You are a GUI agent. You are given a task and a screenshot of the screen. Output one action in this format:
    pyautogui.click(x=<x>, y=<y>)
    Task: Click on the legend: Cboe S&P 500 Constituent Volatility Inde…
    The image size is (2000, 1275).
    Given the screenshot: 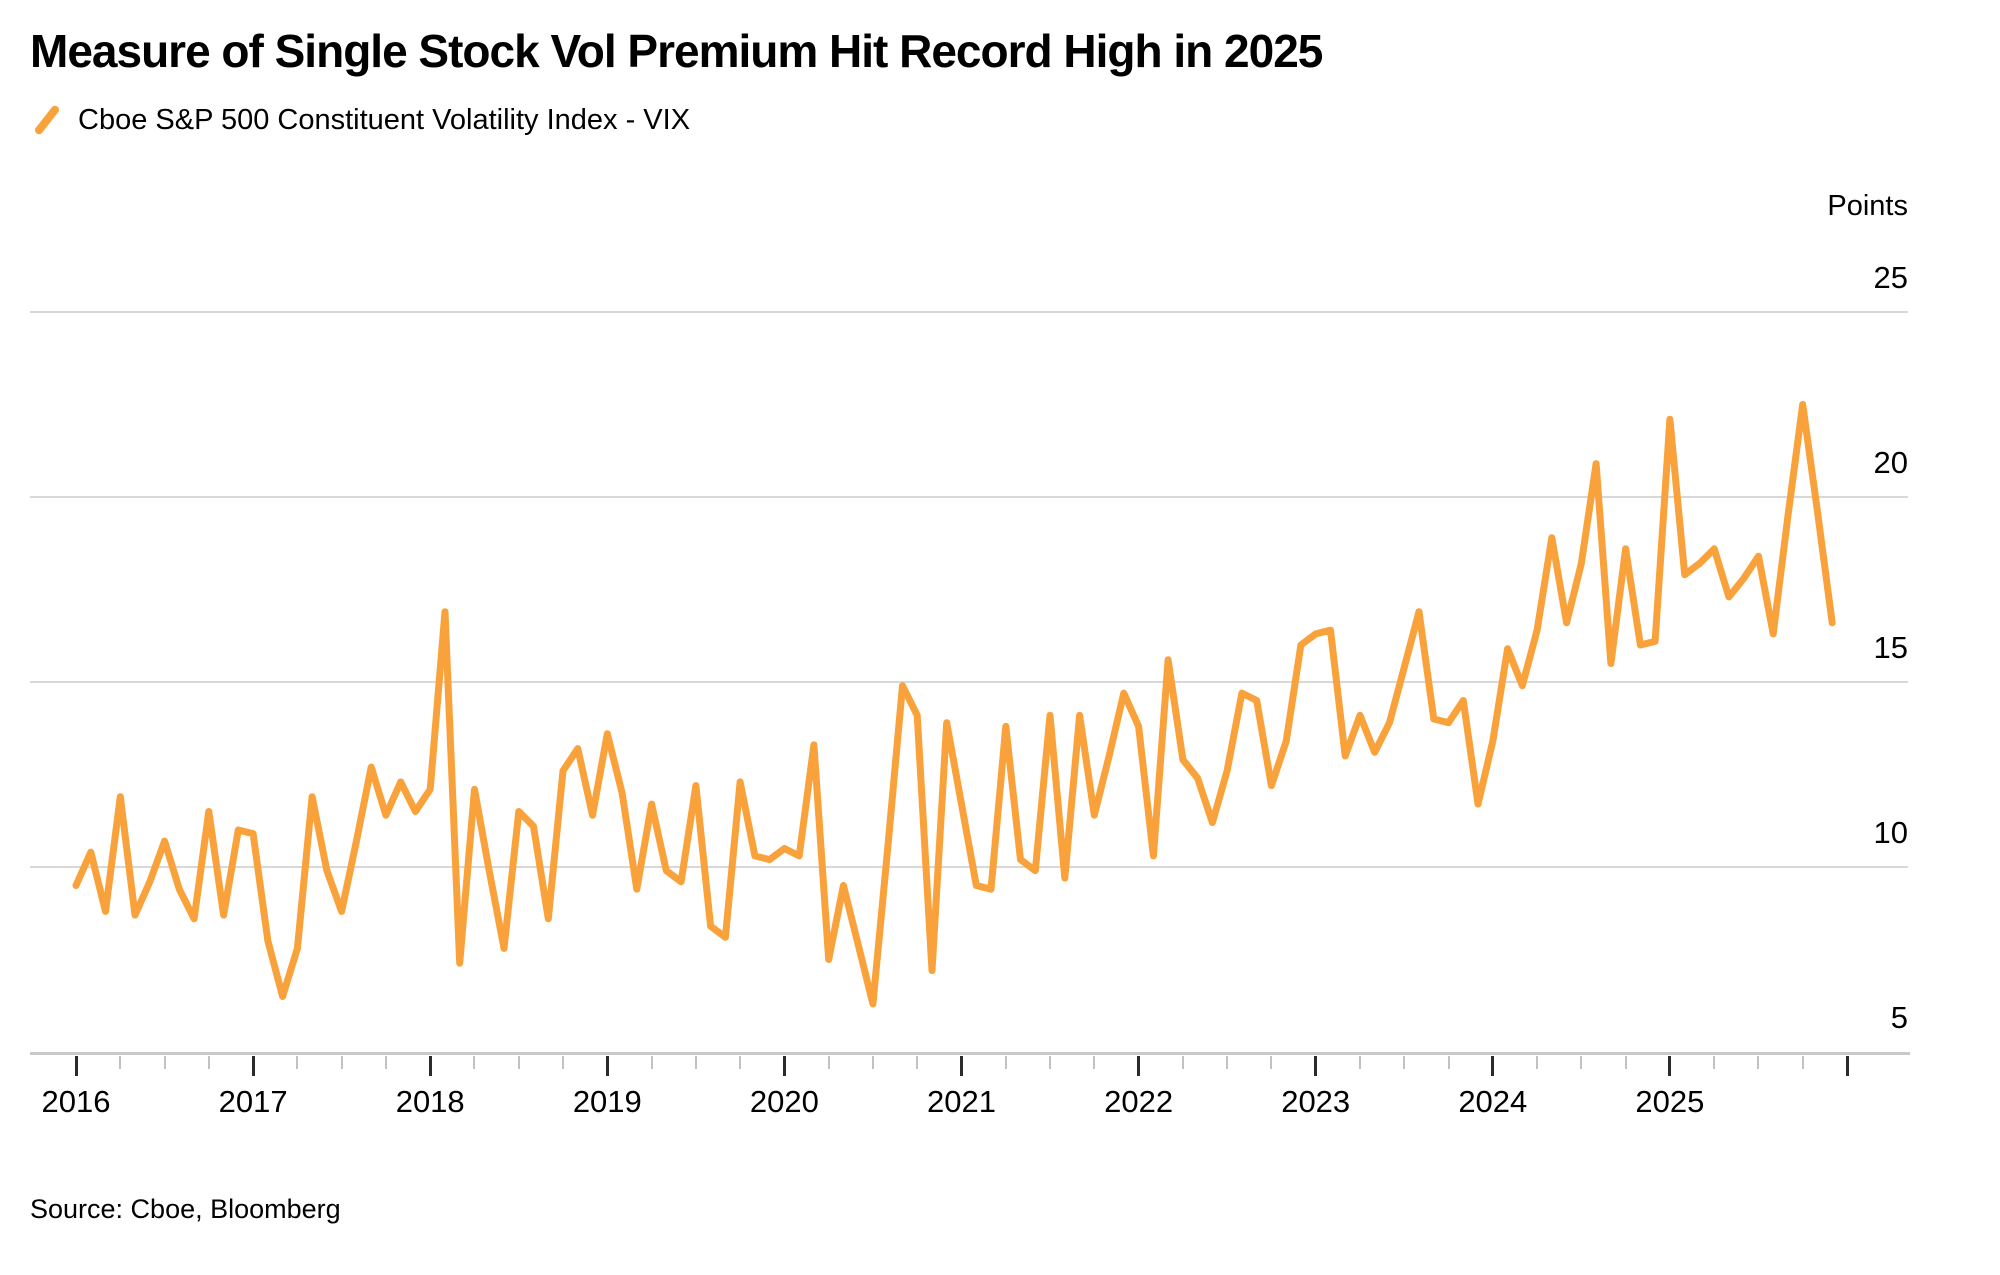 What is the action you would take?
    pyautogui.click(x=360, y=120)
    